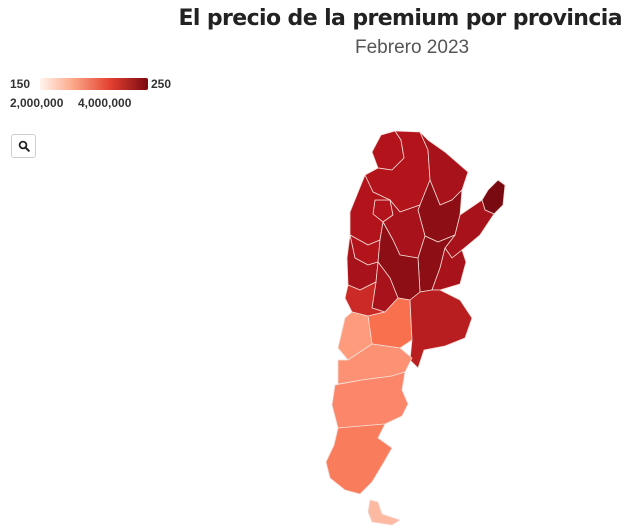 The width and height of the screenshot is (642, 531). I want to click on legend-size-label-high: 4,000,000, so click(105, 103).